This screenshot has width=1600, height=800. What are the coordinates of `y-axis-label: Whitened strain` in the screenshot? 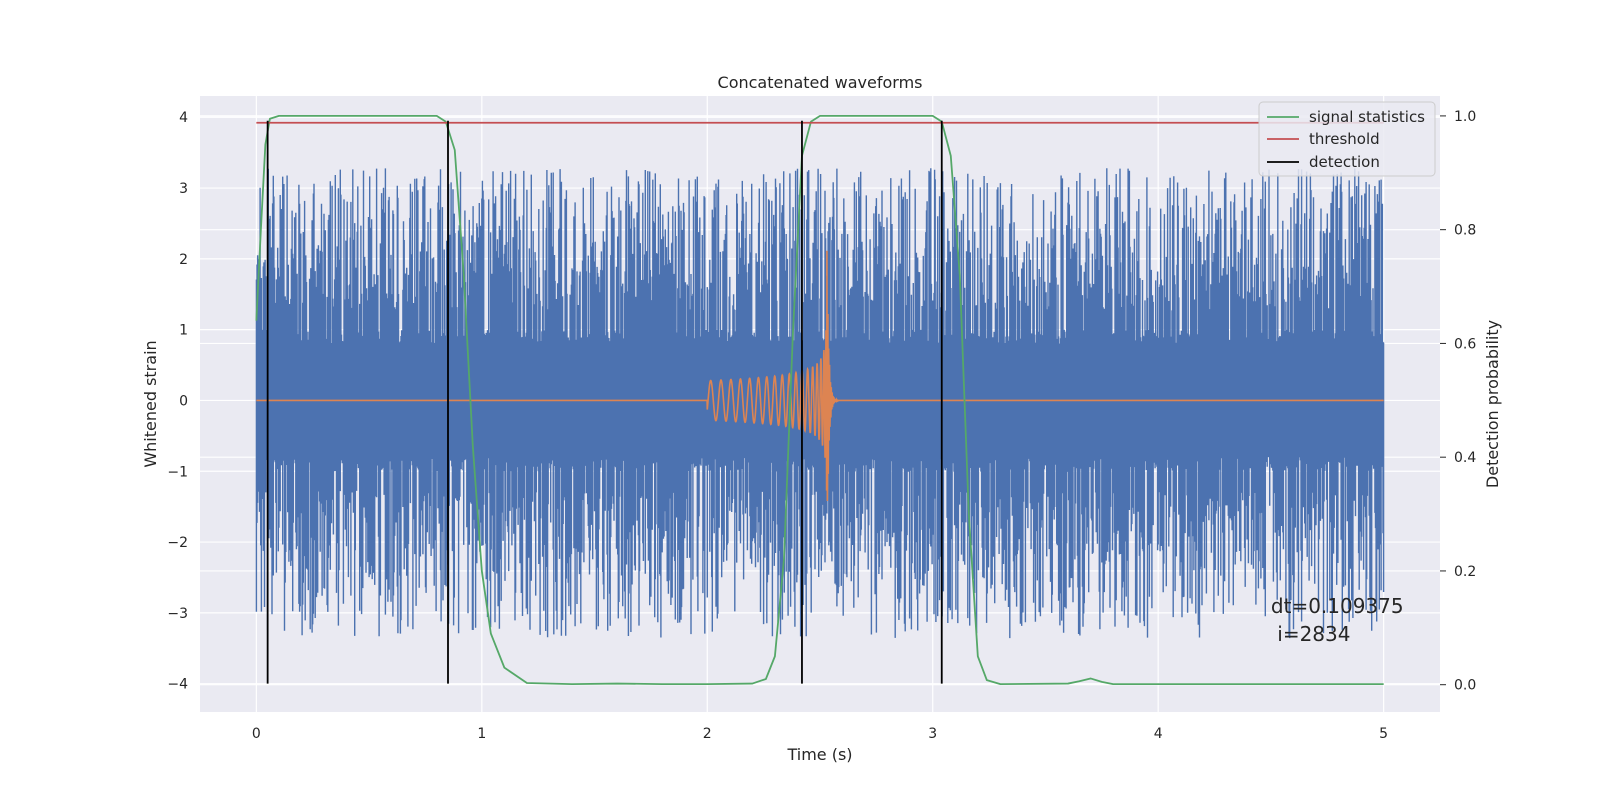 It's located at (150, 403).